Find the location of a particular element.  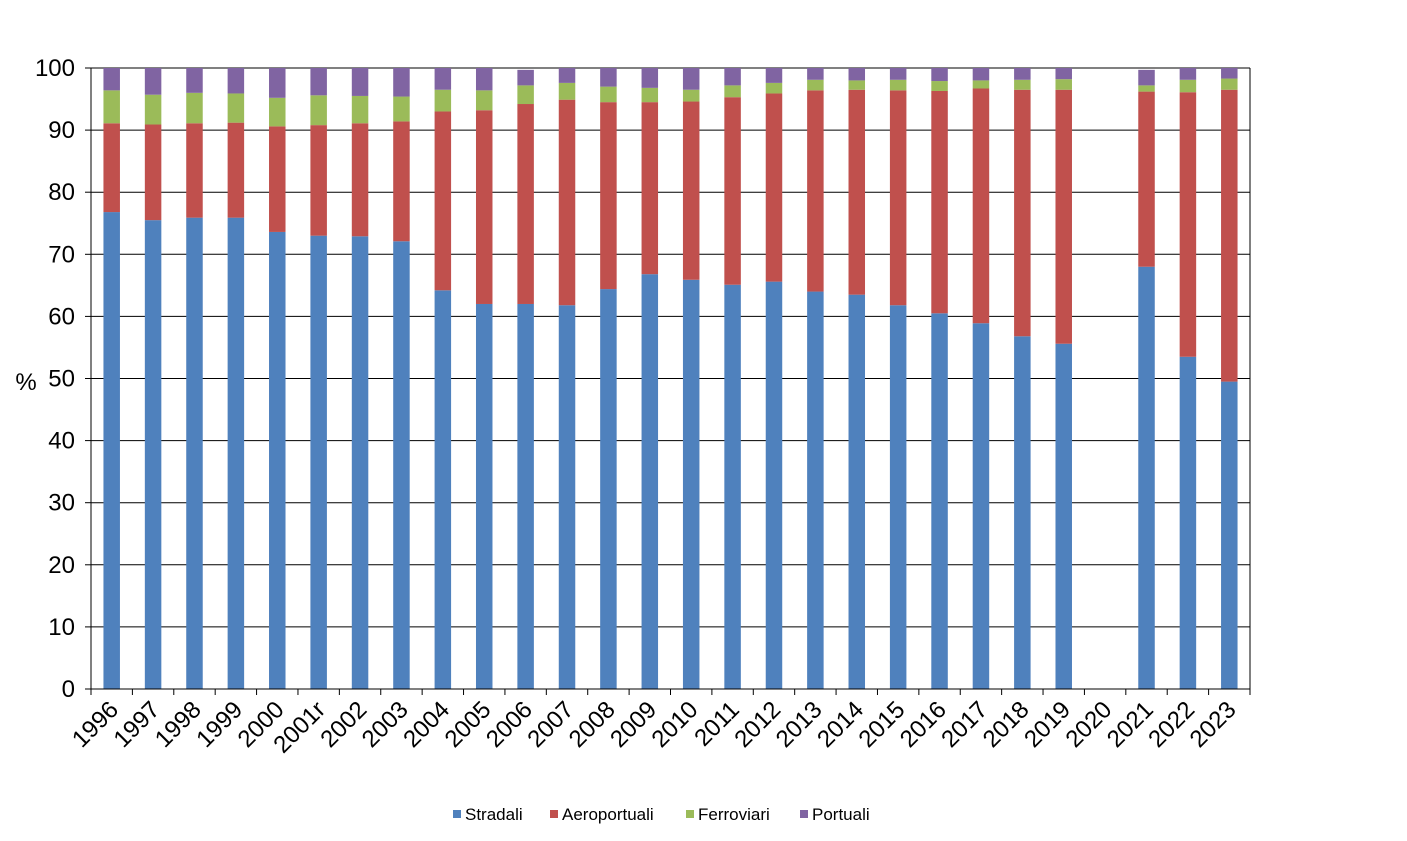

y-tick-labels: 0 10 20 30 40 50 60 70 80 90 100 is located at coordinates (55, 379).